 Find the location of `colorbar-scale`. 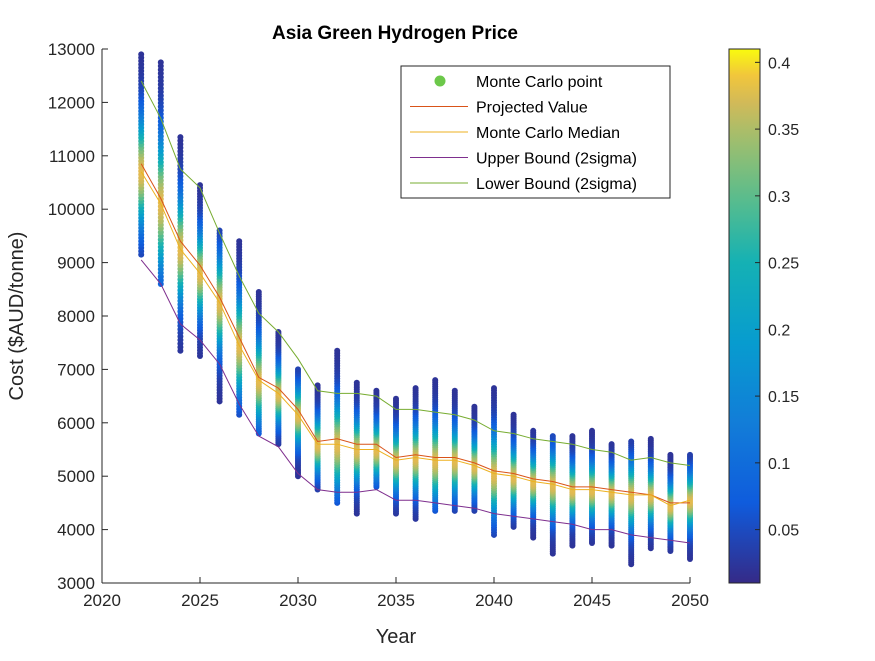

colorbar-scale is located at coordinates (744, 316).